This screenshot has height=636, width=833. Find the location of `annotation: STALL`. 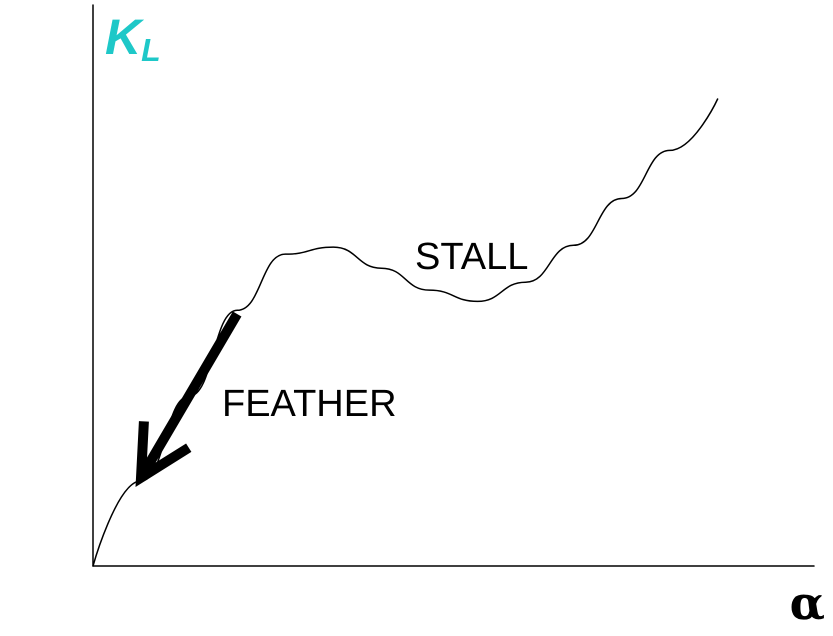

annotation: STALL is located at coordinates (471, 257).